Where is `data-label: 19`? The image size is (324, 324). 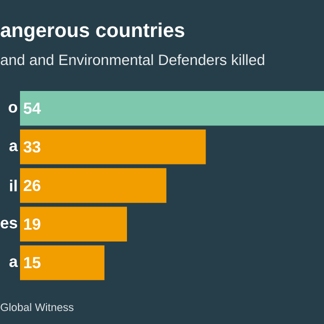 data-label: 19 is located at coordinates (32, 224).